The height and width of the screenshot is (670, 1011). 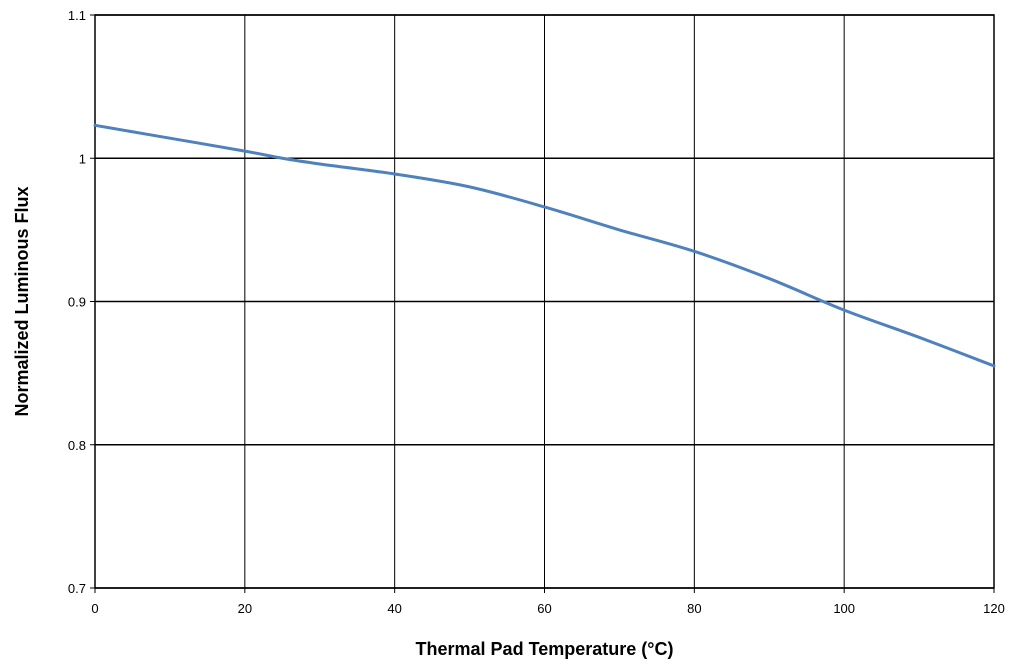 What do you see at coordinates (77, 445) in the screenshot?
I see `y-tick-label: 0.8` at bounding box center [77, 445].